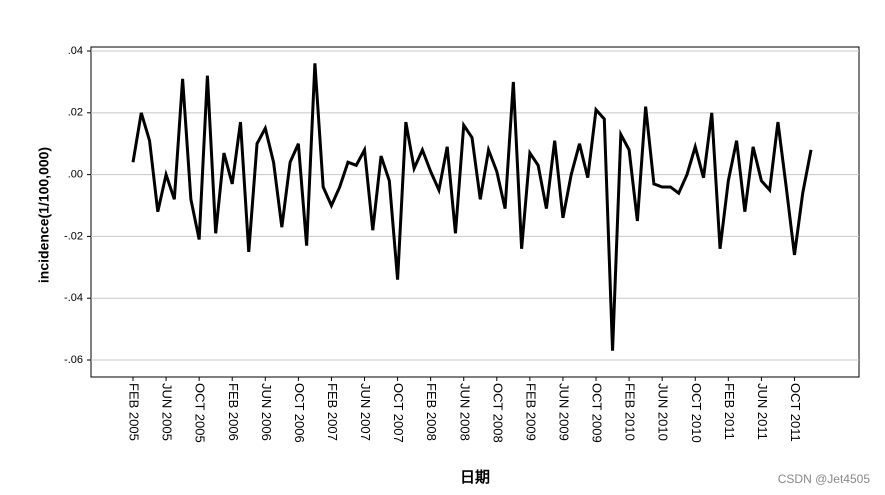  What do you see at coordinates (824, 479) in the screenshot?
I see `watermark: CSDN @Jet4505` at bounding box center [824, 479].